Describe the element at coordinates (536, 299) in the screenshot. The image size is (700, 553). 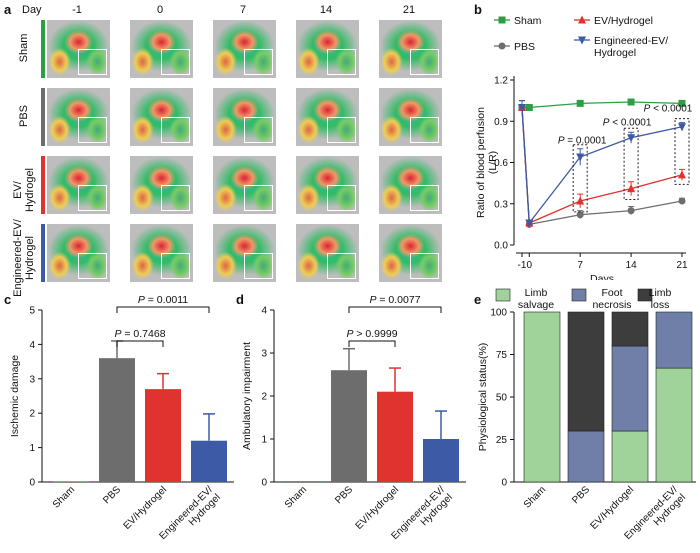
I see `legend-label: Limb salvage` at that location.